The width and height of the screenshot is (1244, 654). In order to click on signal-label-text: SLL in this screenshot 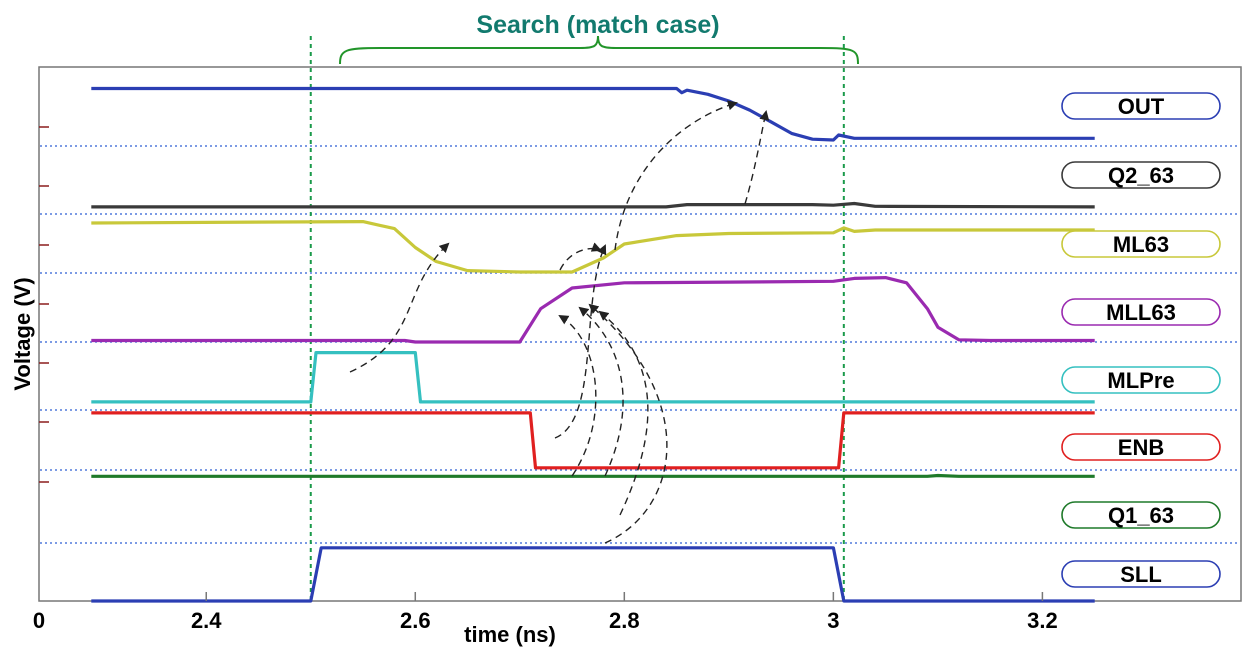, I will do `click(1141, 574)`.